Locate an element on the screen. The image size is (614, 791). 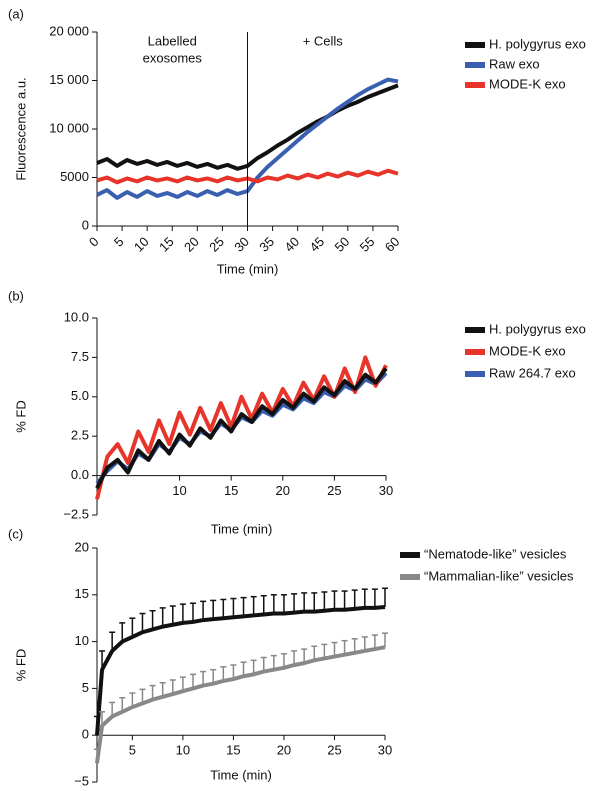
x-tick-label: 60 is located at coordinates (392, 244).